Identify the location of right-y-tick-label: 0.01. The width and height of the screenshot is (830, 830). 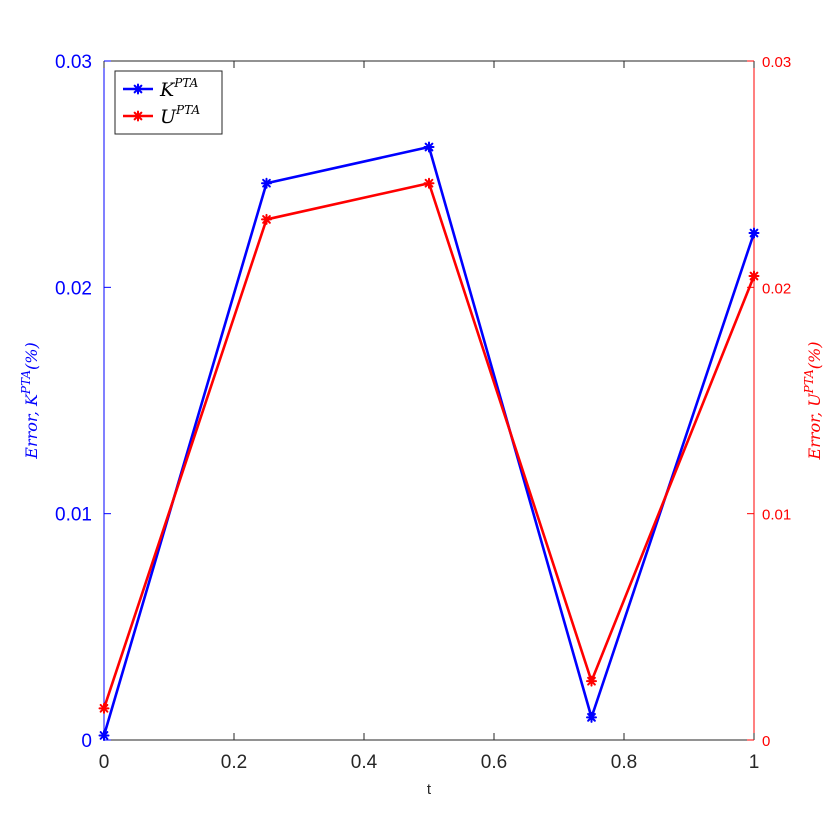
(776, 515).